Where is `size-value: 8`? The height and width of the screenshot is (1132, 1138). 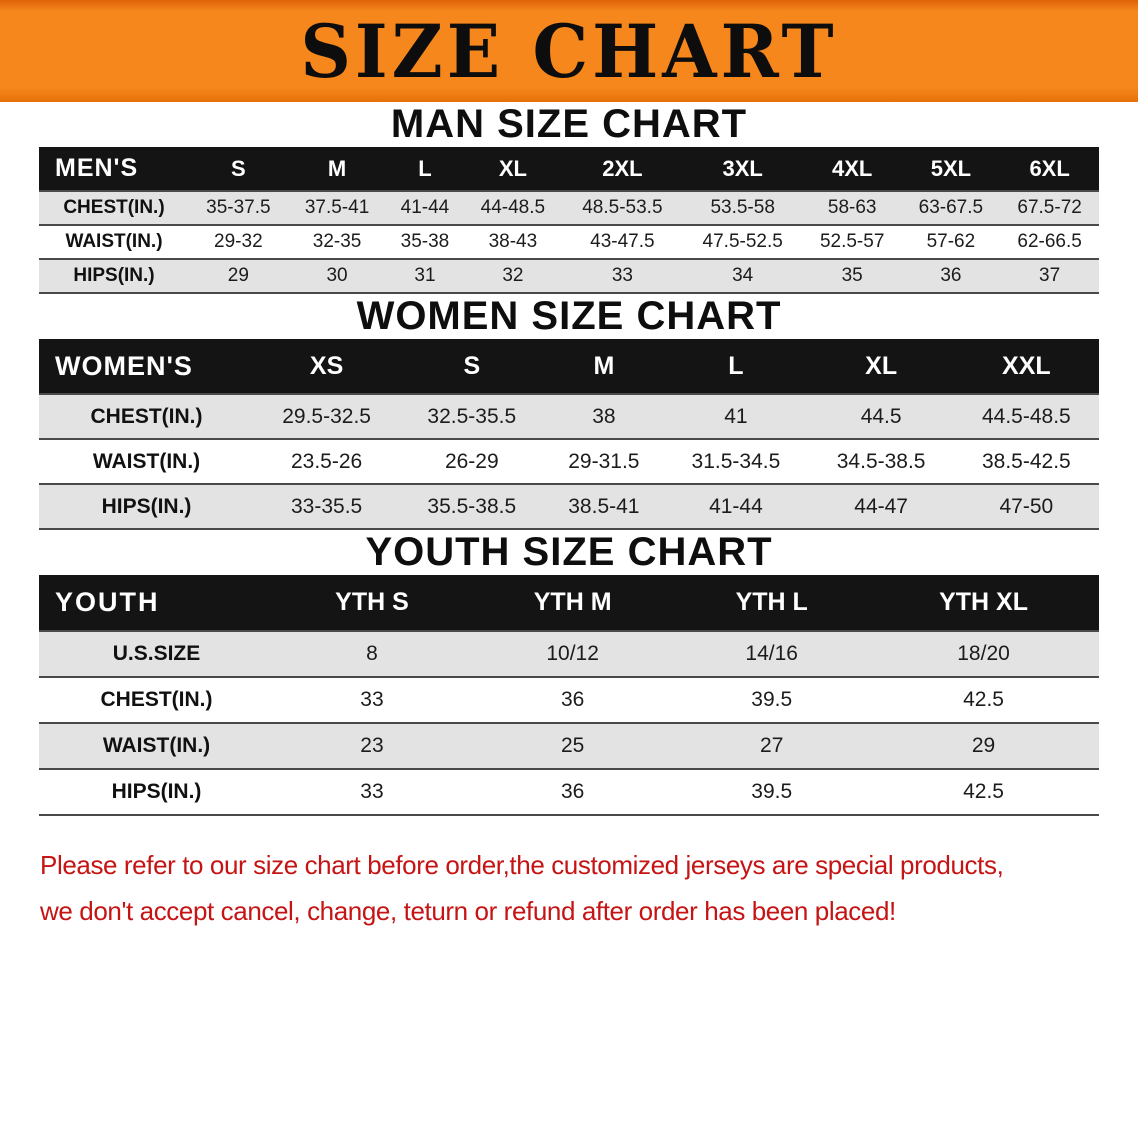
size-value: 8 is located at coordinates (372, 653).